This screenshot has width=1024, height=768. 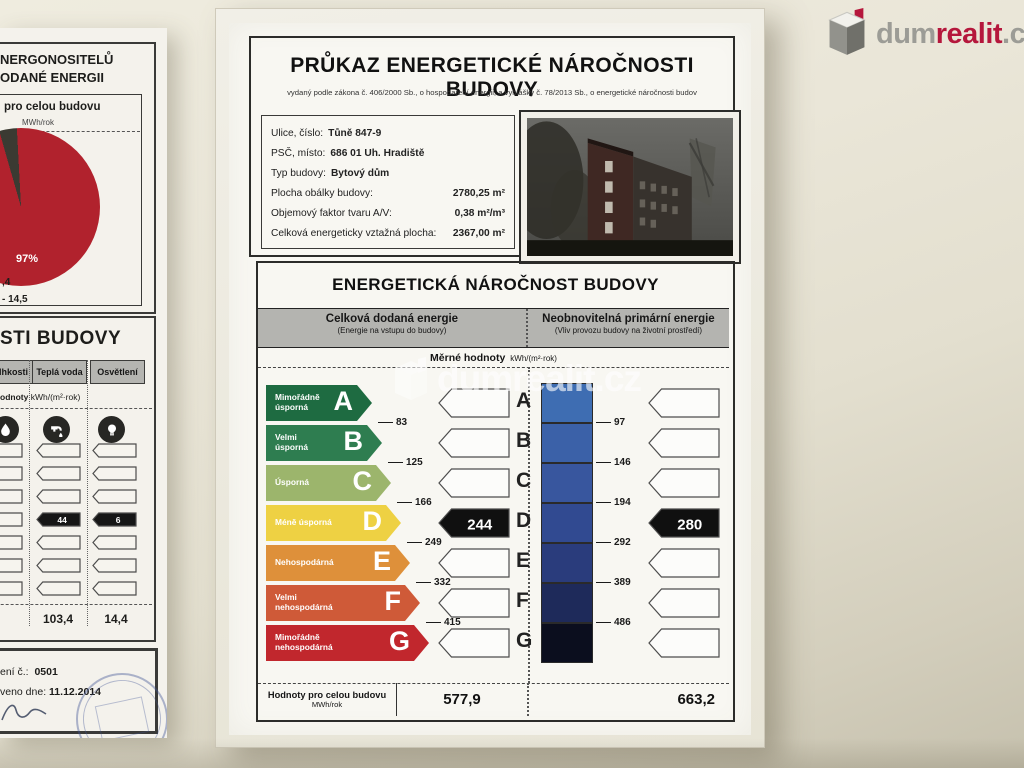 I want to click on humidity-icon, so click(x=9, y=429).